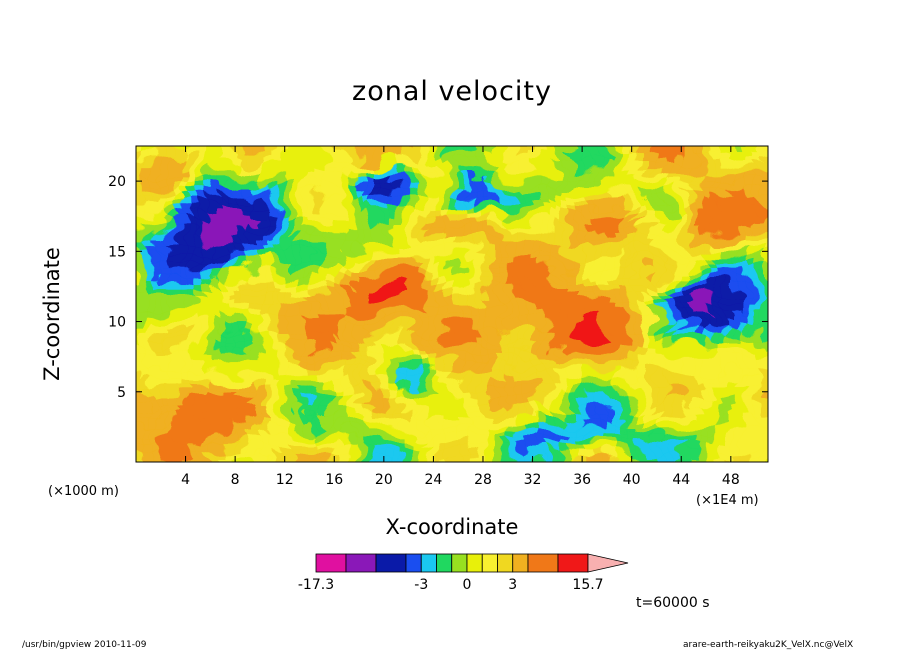  What do you see at coordinates (433, 480) in the screenshot?
I see `x-tick-label: 24` at bounding box center [433, 480].